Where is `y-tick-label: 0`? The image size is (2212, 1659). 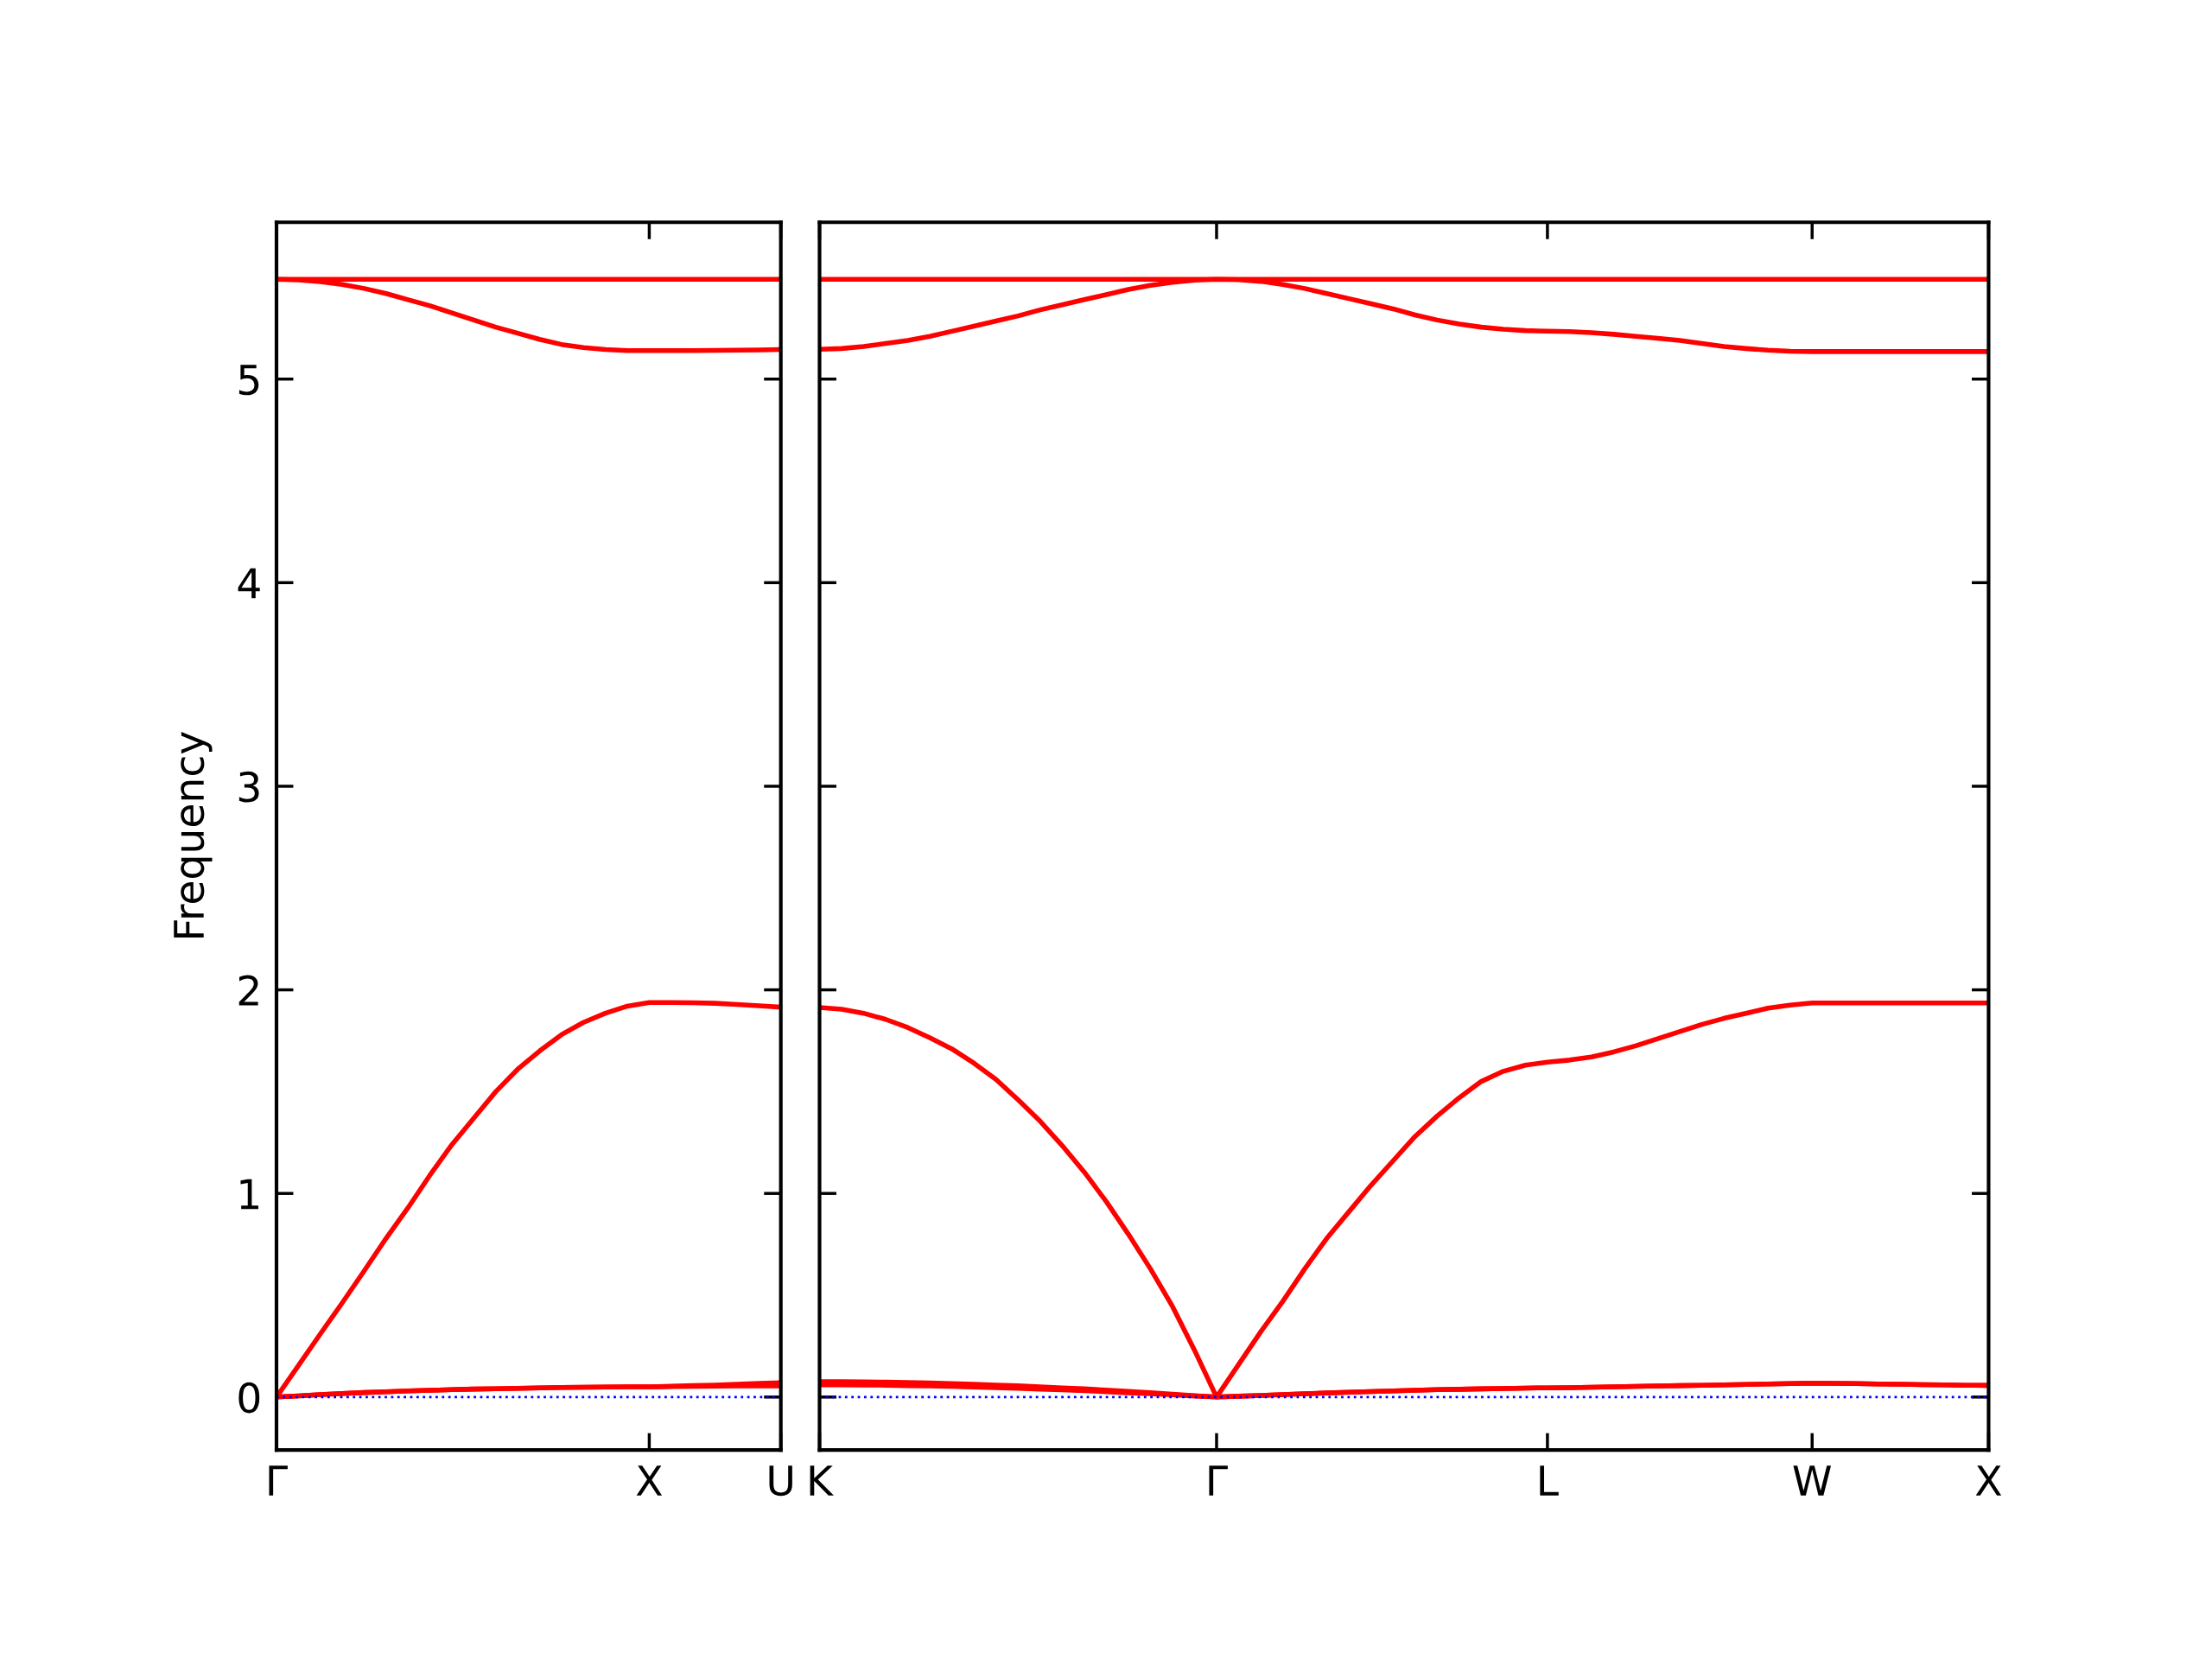 y-tick-label: 0 is located at coordinates (249, 1398).